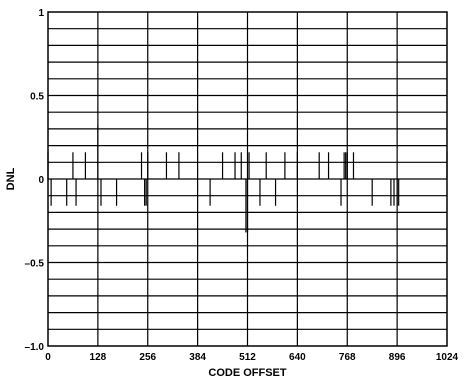 Image resolution: width=467 pixels, height=391 pixels. I want to click on x-tick-label: 1024, so click(447, 357).